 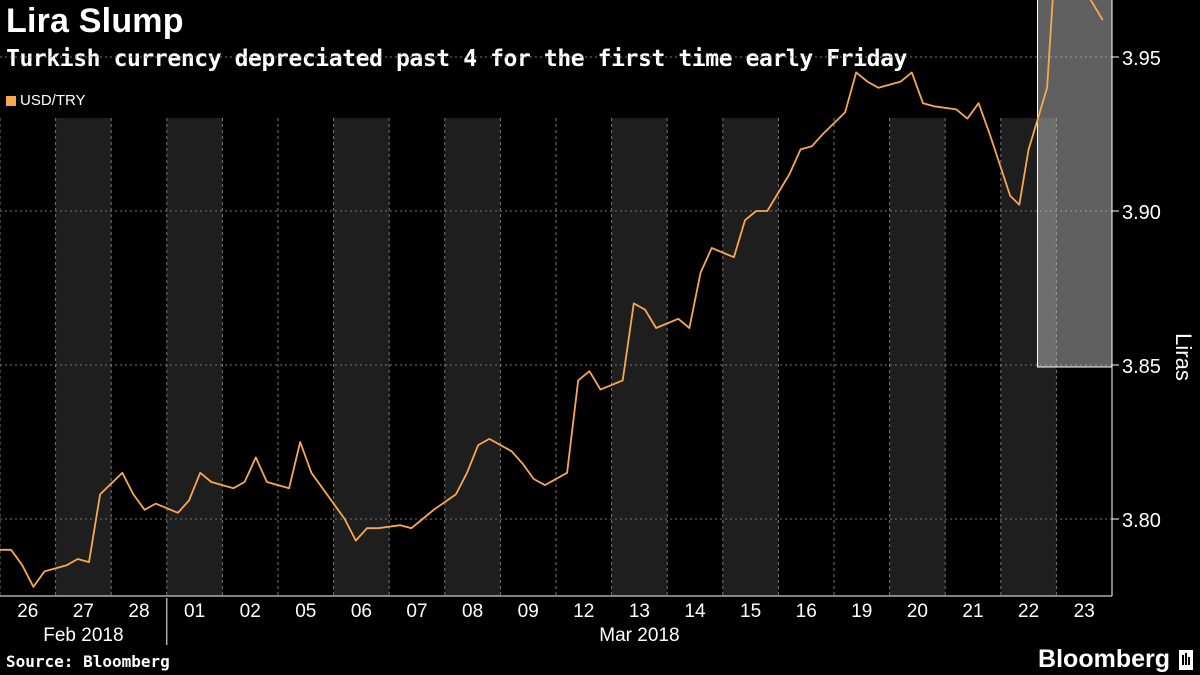 I want to click on x-tick-label: 28, so click(x=138, y=611).